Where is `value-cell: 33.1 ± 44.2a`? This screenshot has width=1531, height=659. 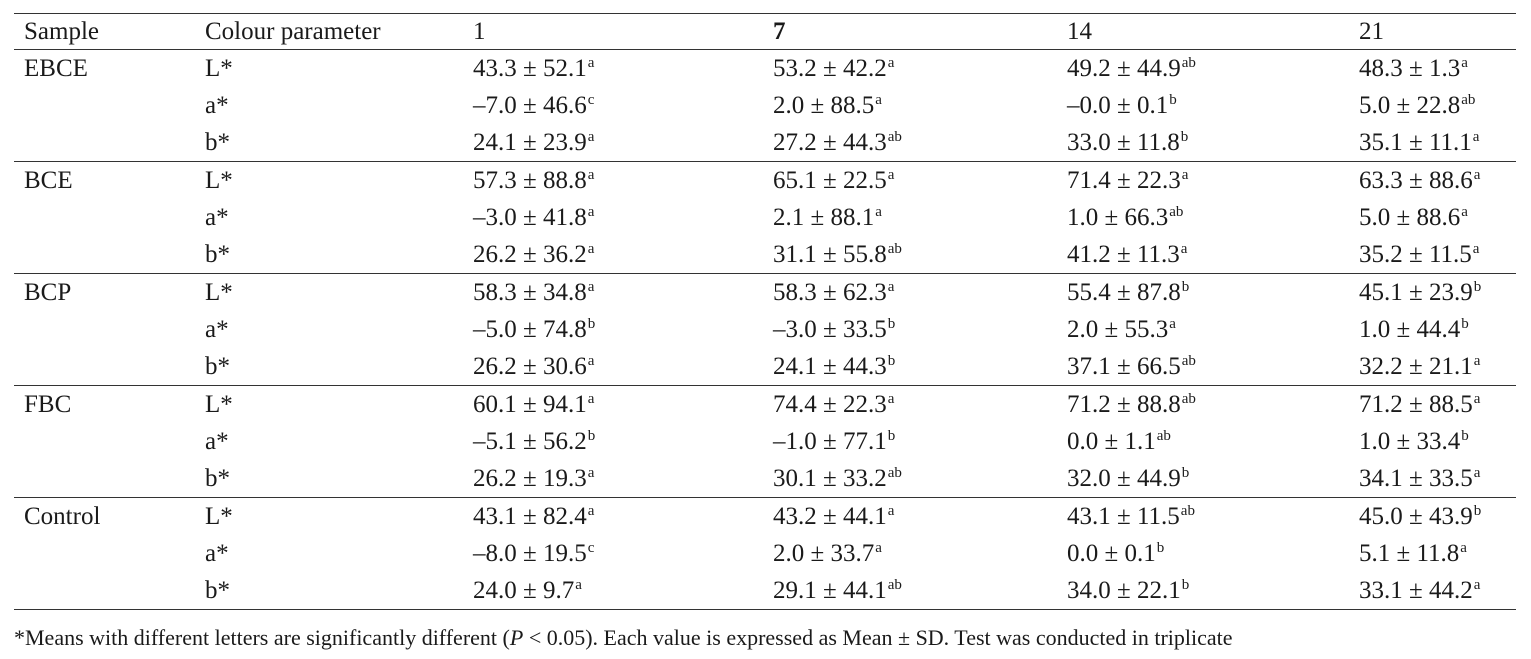
value-cell: 33.1 ± 44.2a is located at coordinates (1432, 591).